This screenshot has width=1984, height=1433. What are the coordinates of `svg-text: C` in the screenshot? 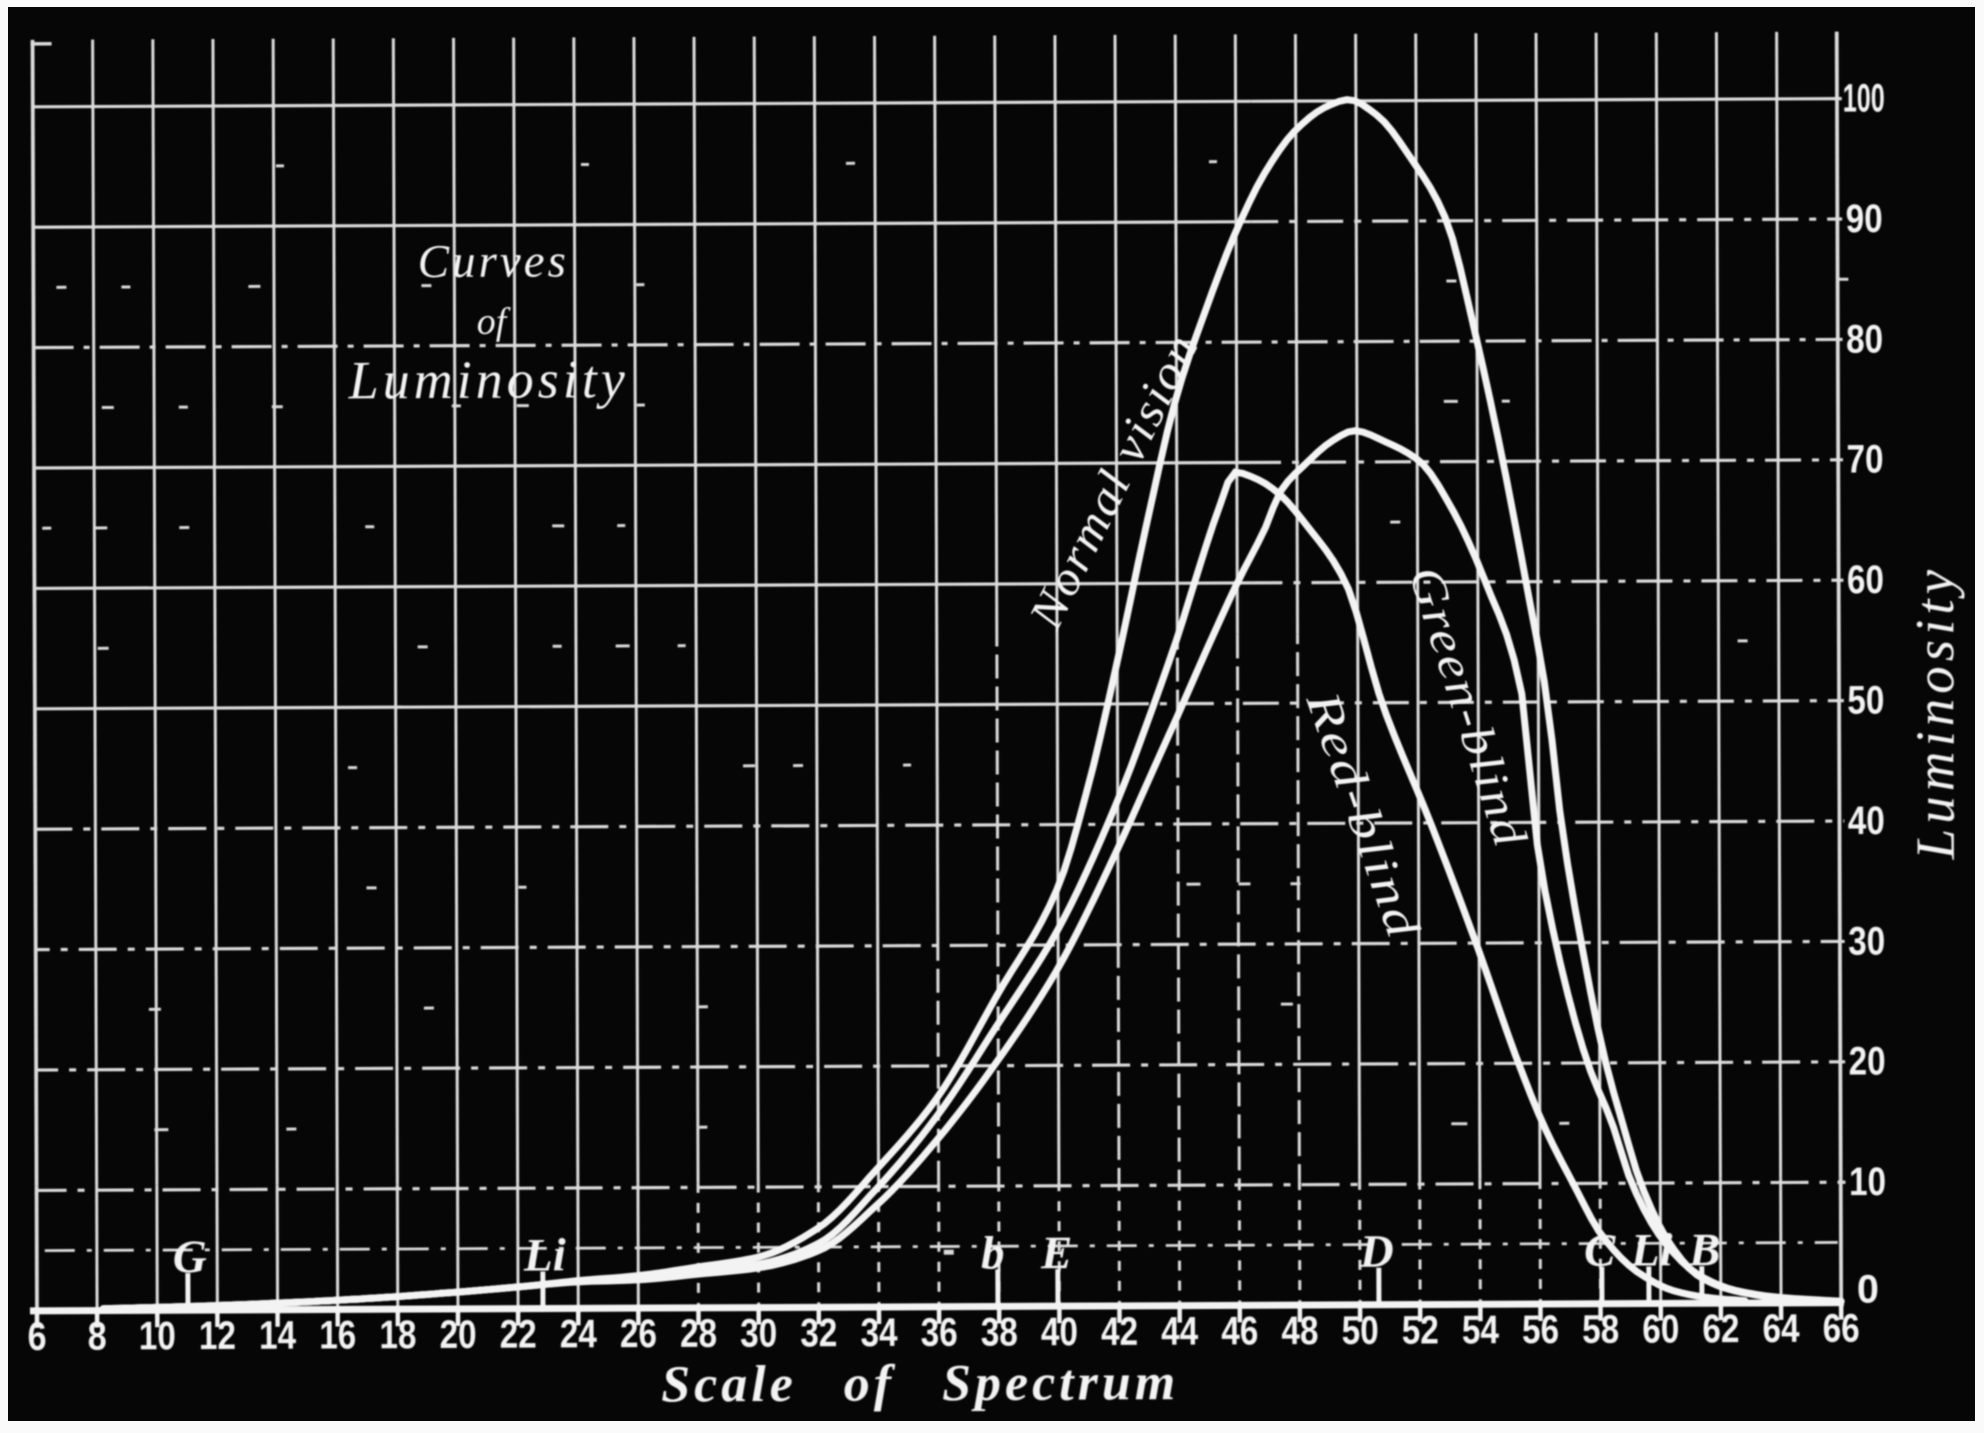 It's located at (1600, 1251).